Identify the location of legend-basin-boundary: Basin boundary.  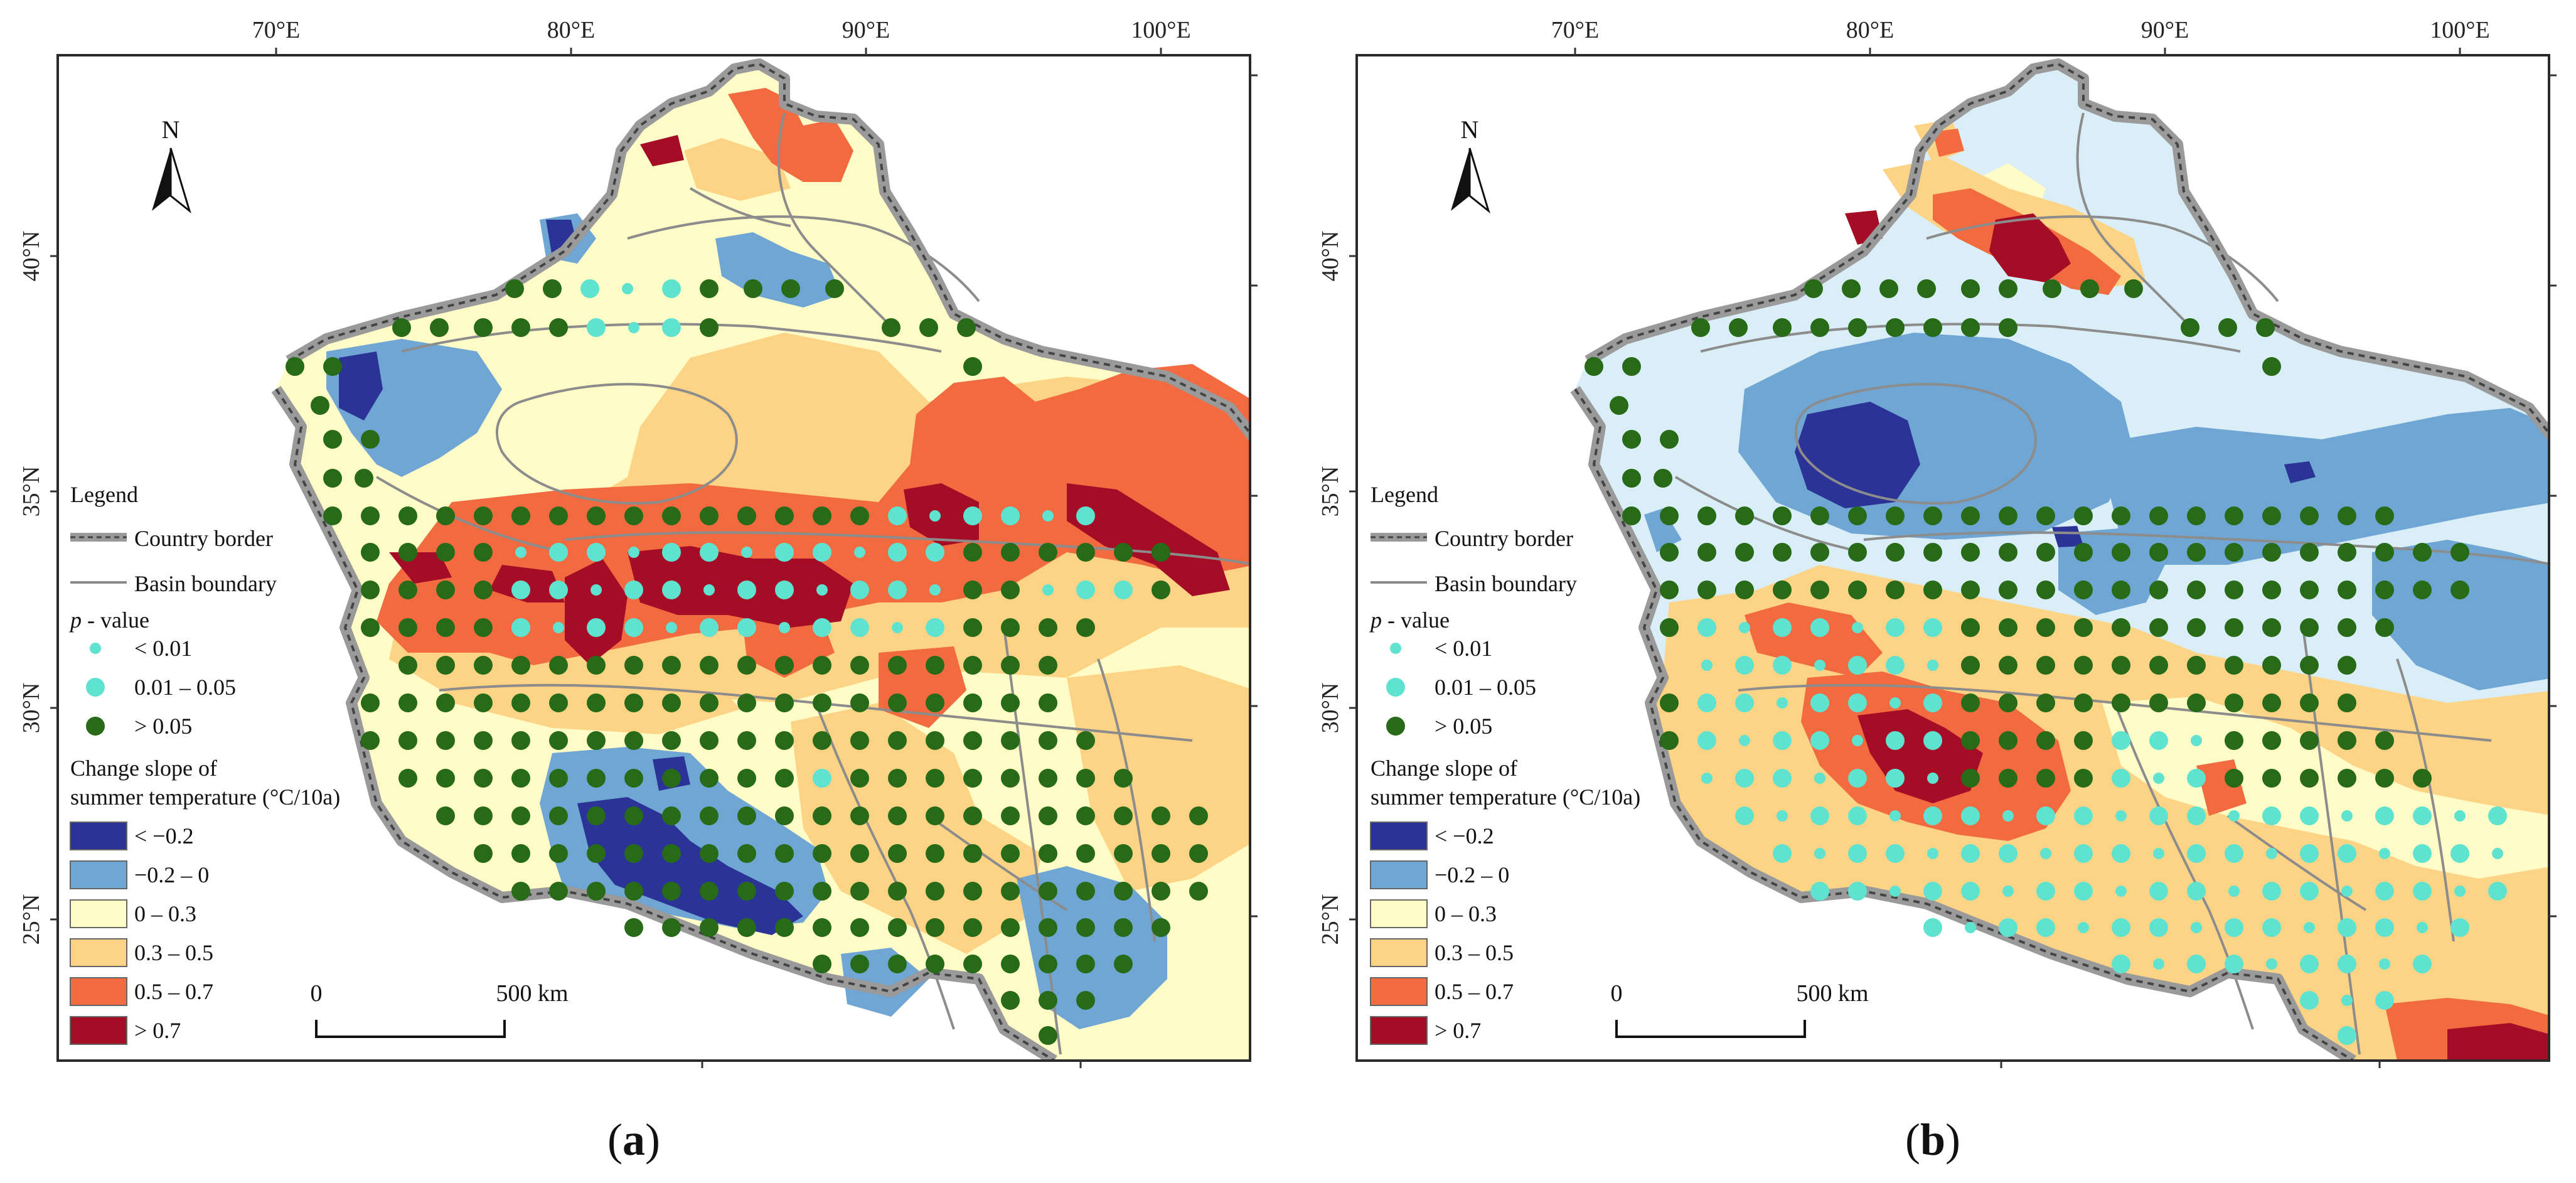
(205, 583).